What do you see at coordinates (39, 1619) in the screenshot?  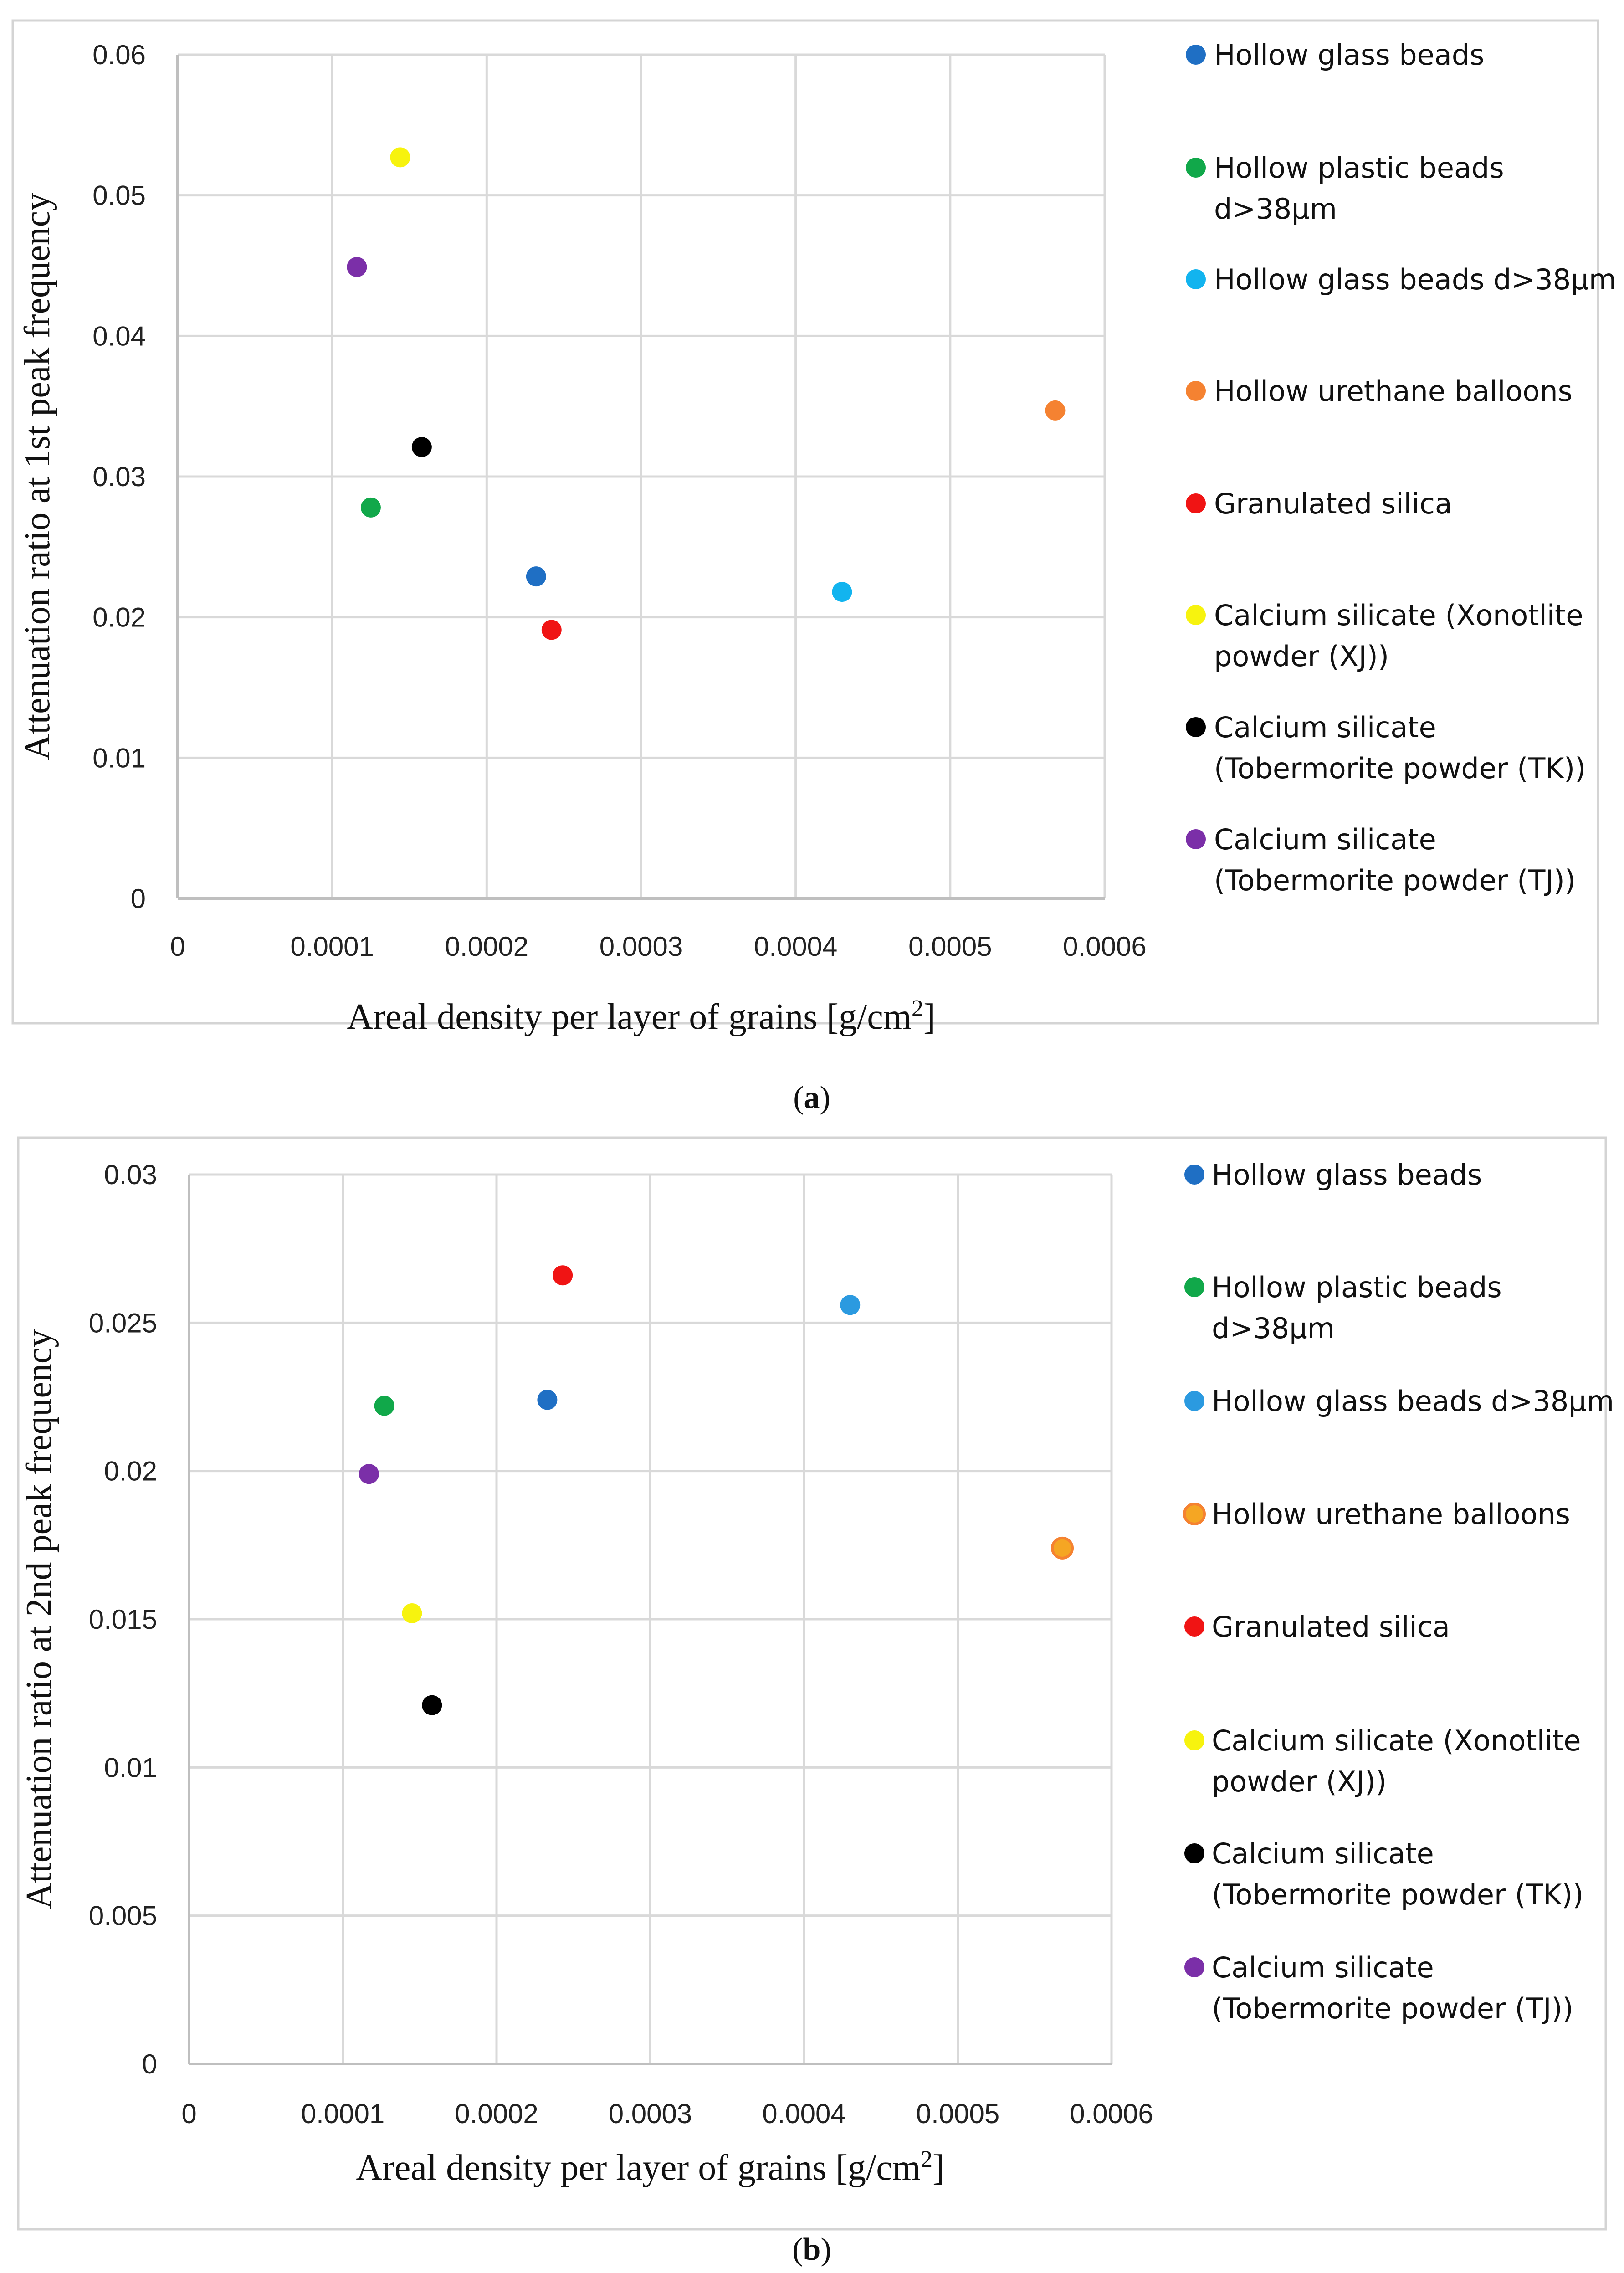 I see `y-axis-title: Attenuation ratio at 2nd peak frequency` at bounding box center [39, 1619].